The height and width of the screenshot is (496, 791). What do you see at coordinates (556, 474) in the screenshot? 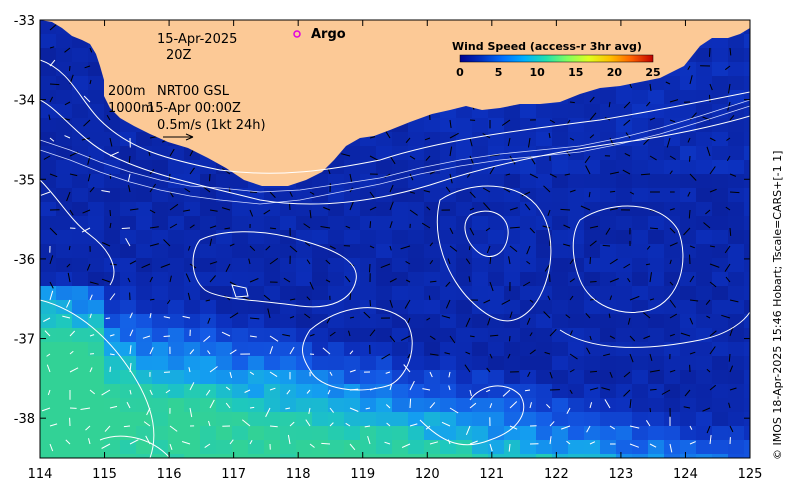
I see `lon-tick-label: 122` at bounding box center [556, 474].